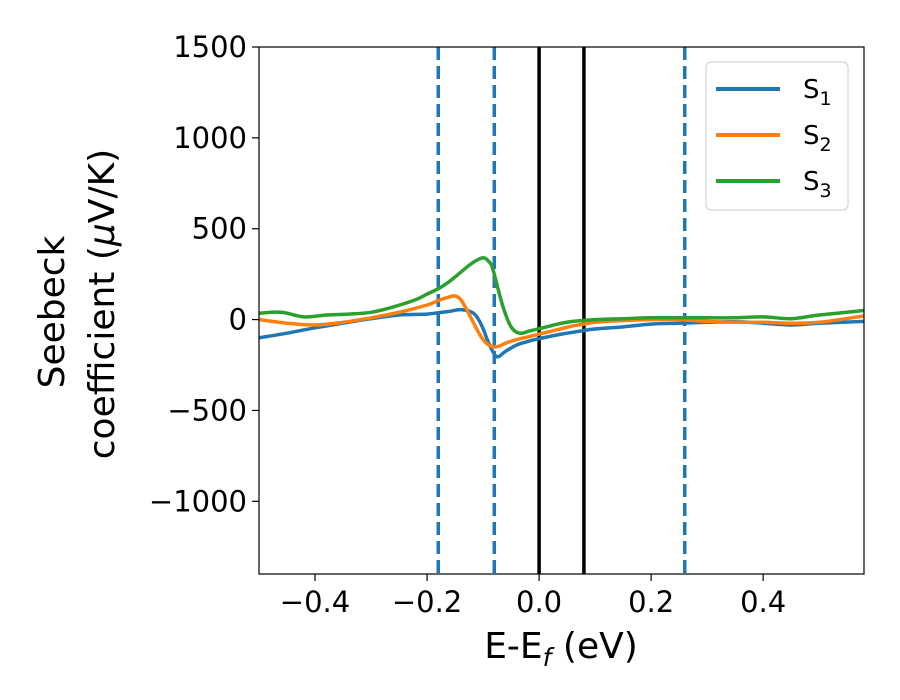  Describe the element at coordinates (817, 138) in the screenshot. I see `legend-label-S2: S2` at that location.